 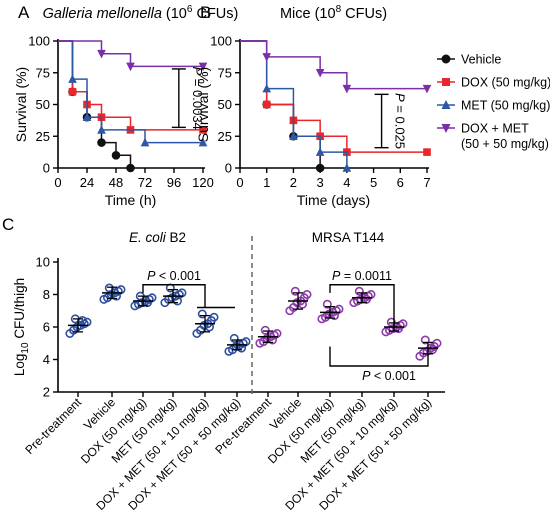 I want to click on y-axis-label: Log10 CFU/thigh, so click(x=21, y=327).